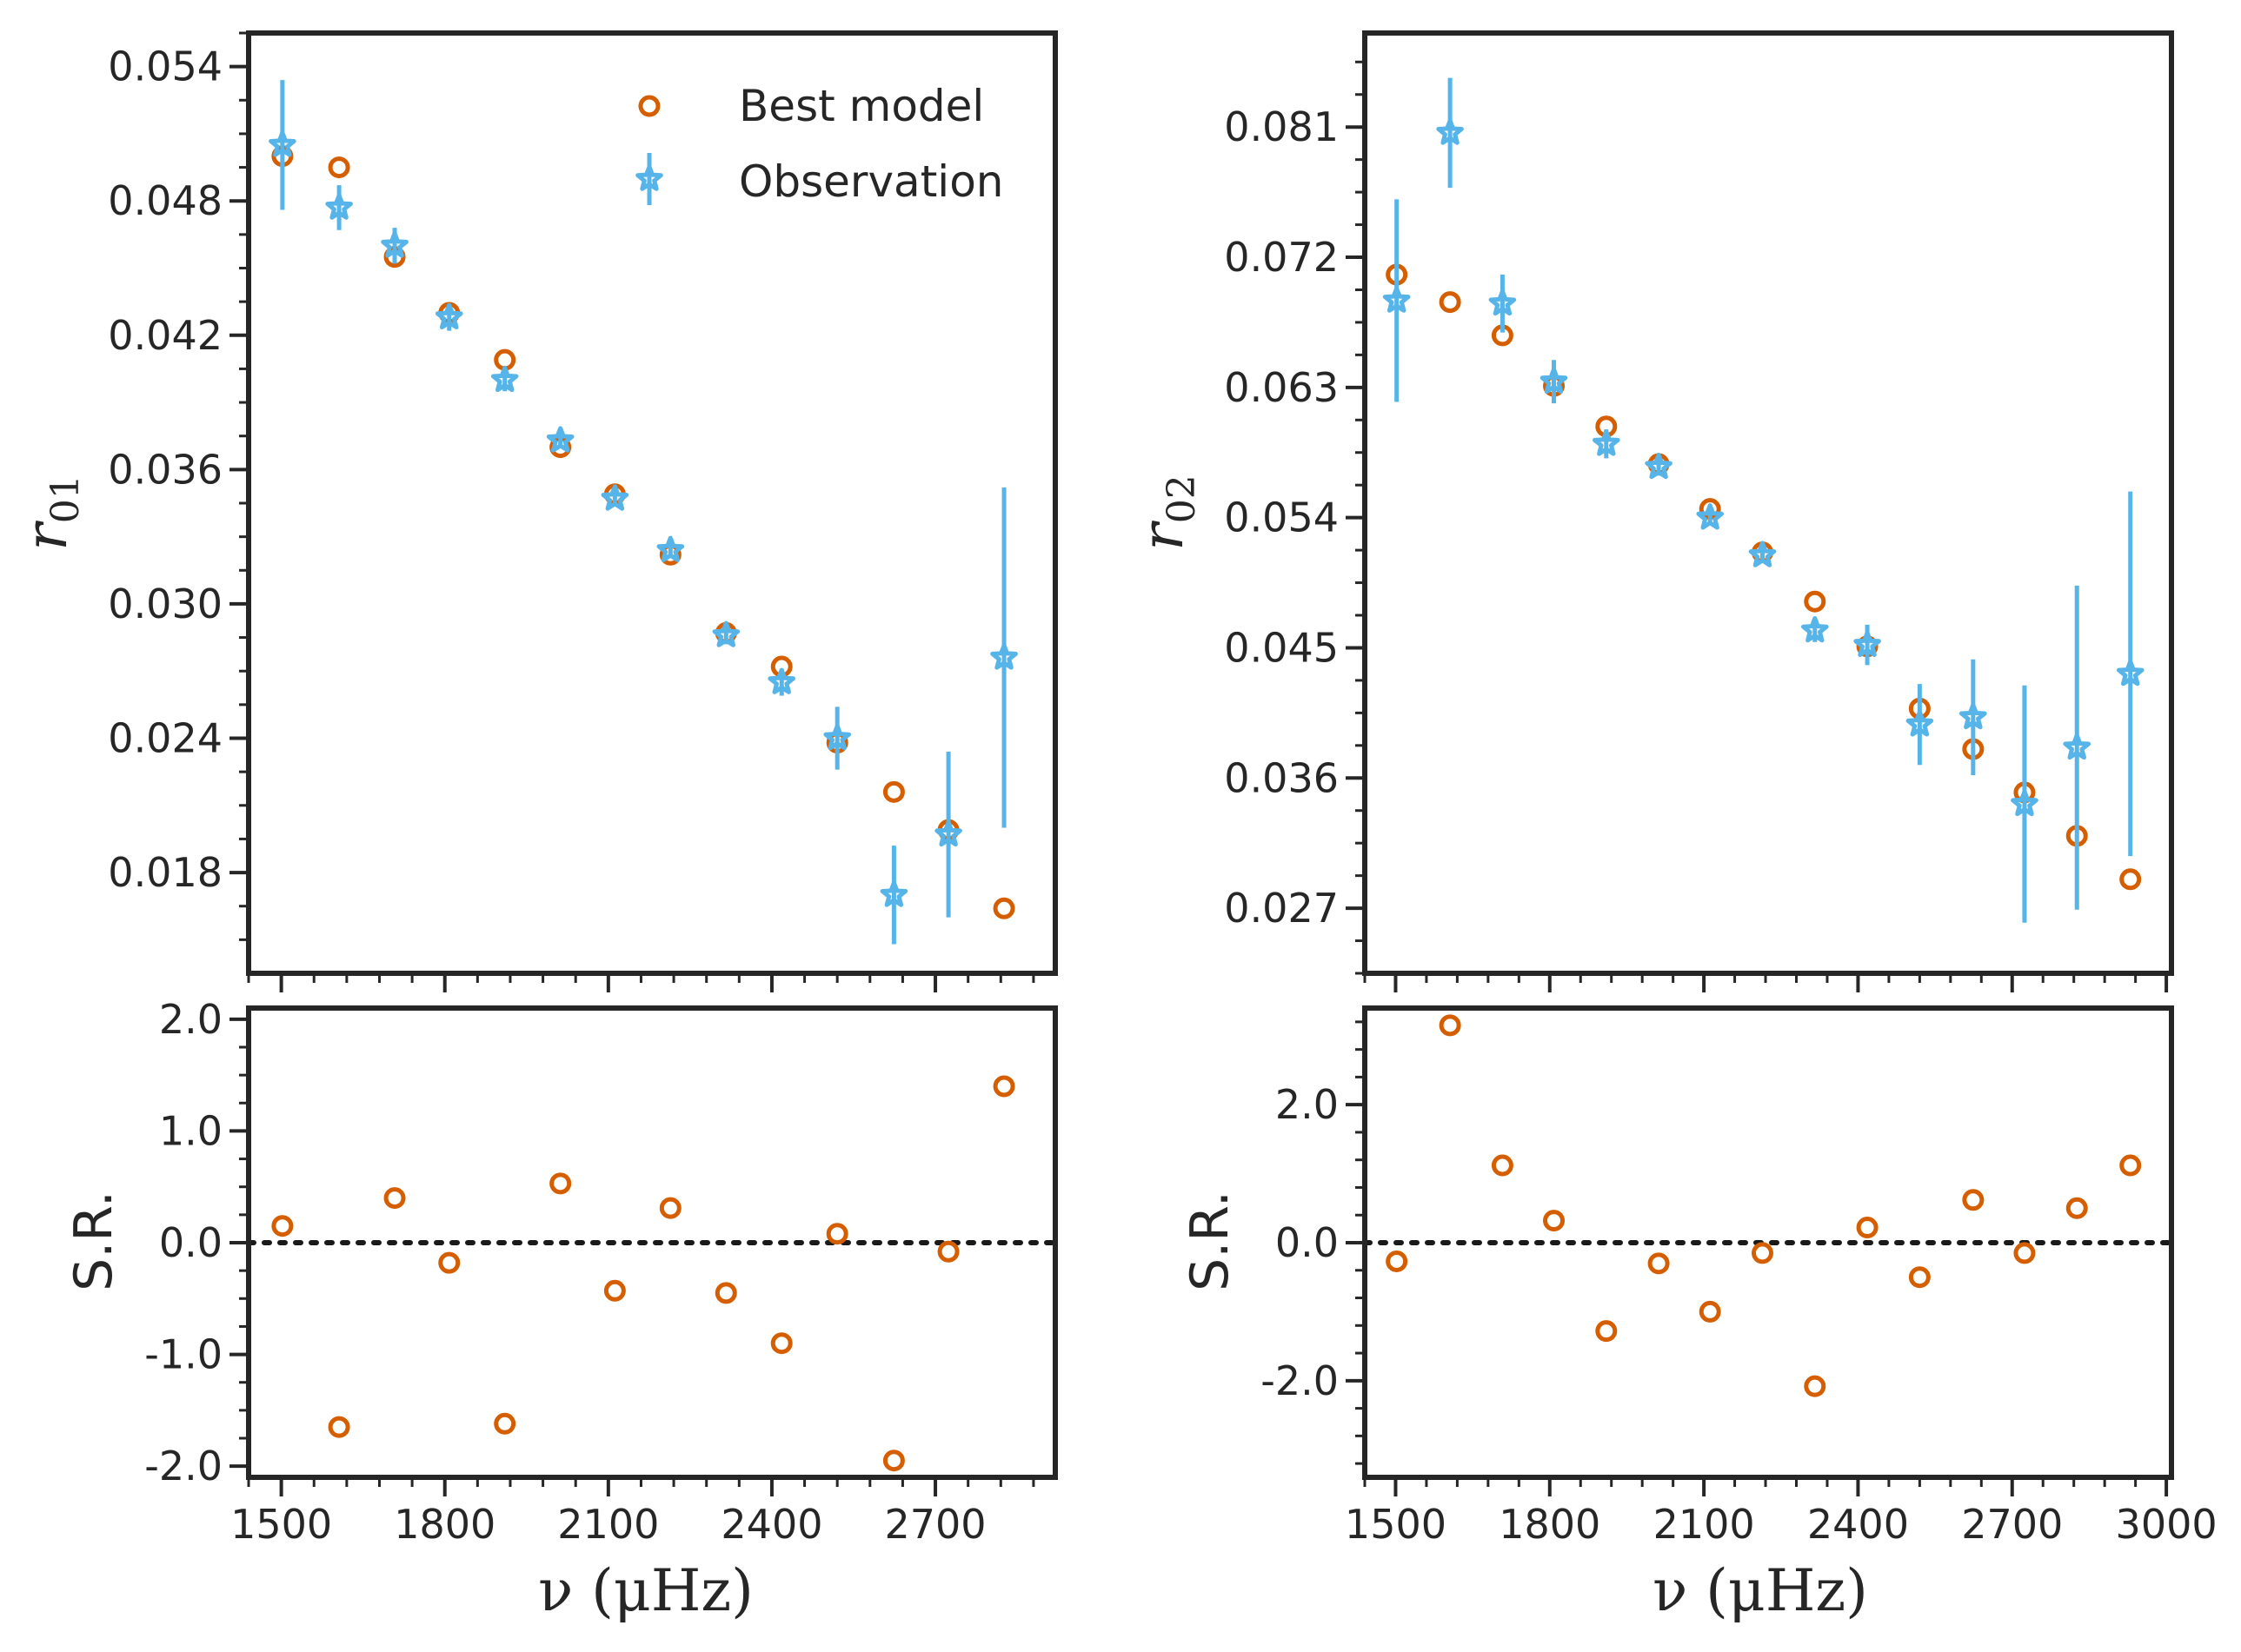 This screenshot has width=2241, height=1652. What do you see at coordinates (1281, 647) in the screenshot?
I see `y-tick-label: 0.045` at bounding box center [1281, 647].